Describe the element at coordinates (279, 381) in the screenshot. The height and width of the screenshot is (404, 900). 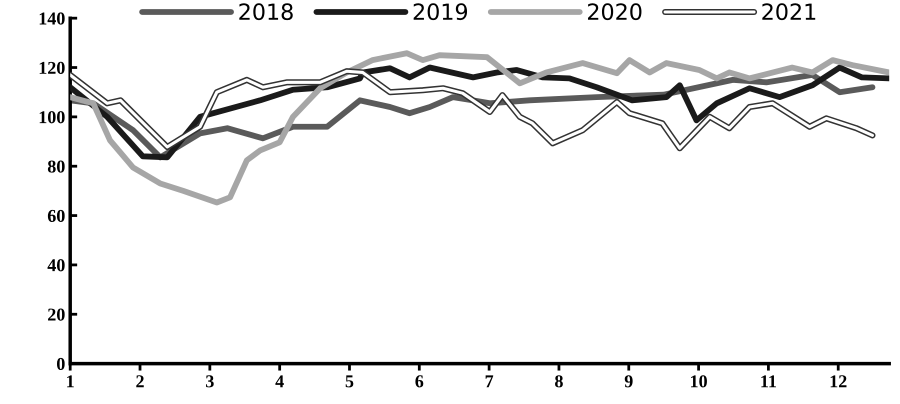
I see `x-tick-label: 4` at that location.